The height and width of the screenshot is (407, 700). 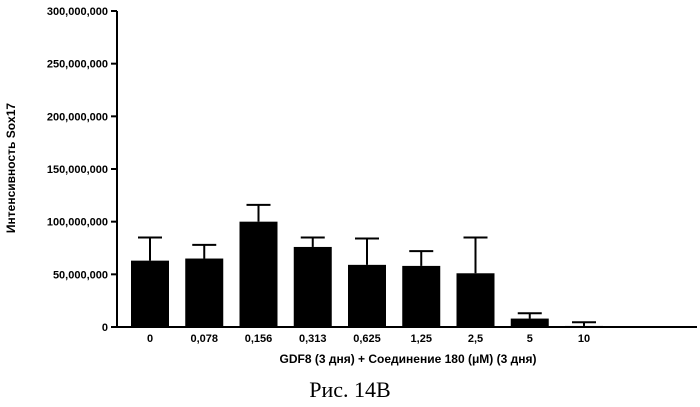 What do you see at coordinates (80, 275) in the screenshot?
I see `y-tick-label: 50,000,000` at bounding box center [80, 275].